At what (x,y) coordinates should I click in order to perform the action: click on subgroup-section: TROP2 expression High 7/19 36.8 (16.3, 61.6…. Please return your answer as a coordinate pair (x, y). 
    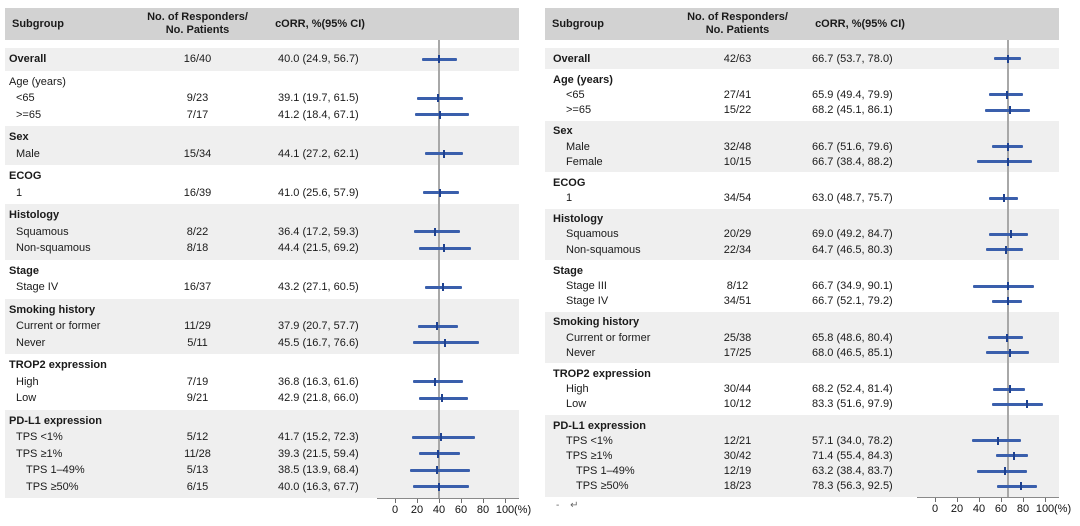
    Looking at the image, I should click on (262, 382).